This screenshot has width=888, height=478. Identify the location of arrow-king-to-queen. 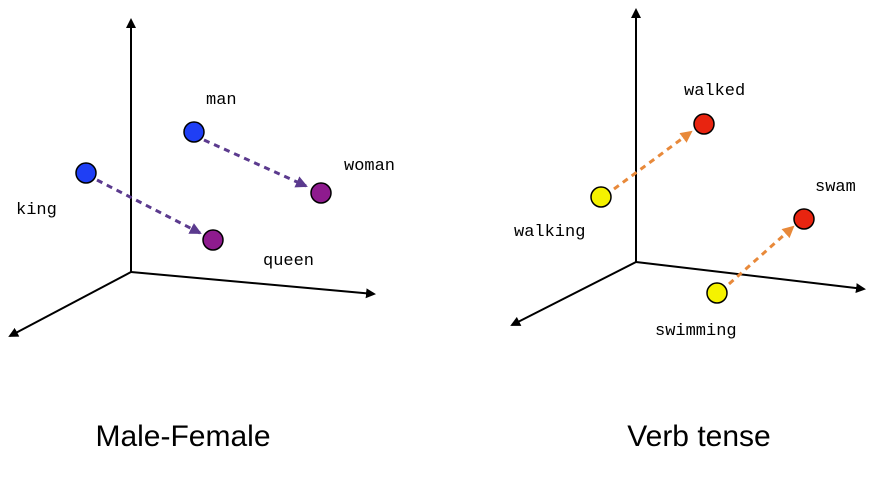
(149, 206).